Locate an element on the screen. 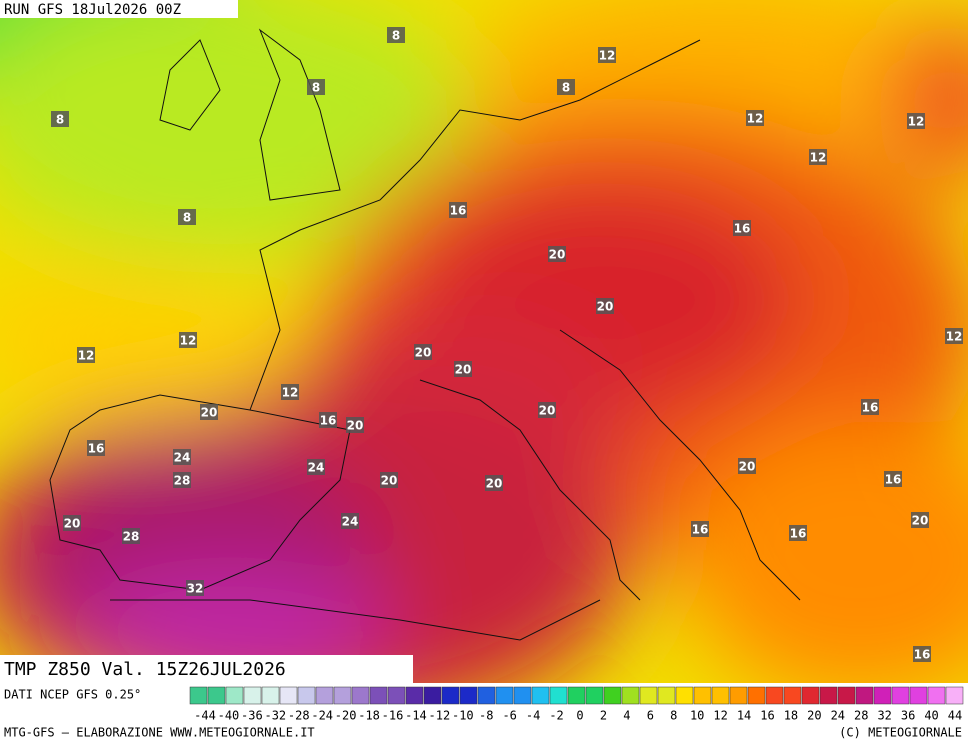 The height and width of the screenshot is (745, 968). colorbar-label: 36 is located at coordinates (908, 716).